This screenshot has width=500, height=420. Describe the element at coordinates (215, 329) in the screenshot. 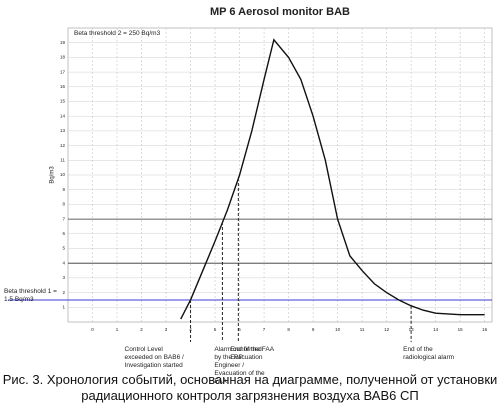

I see `x-tick-label: 5` at that location.